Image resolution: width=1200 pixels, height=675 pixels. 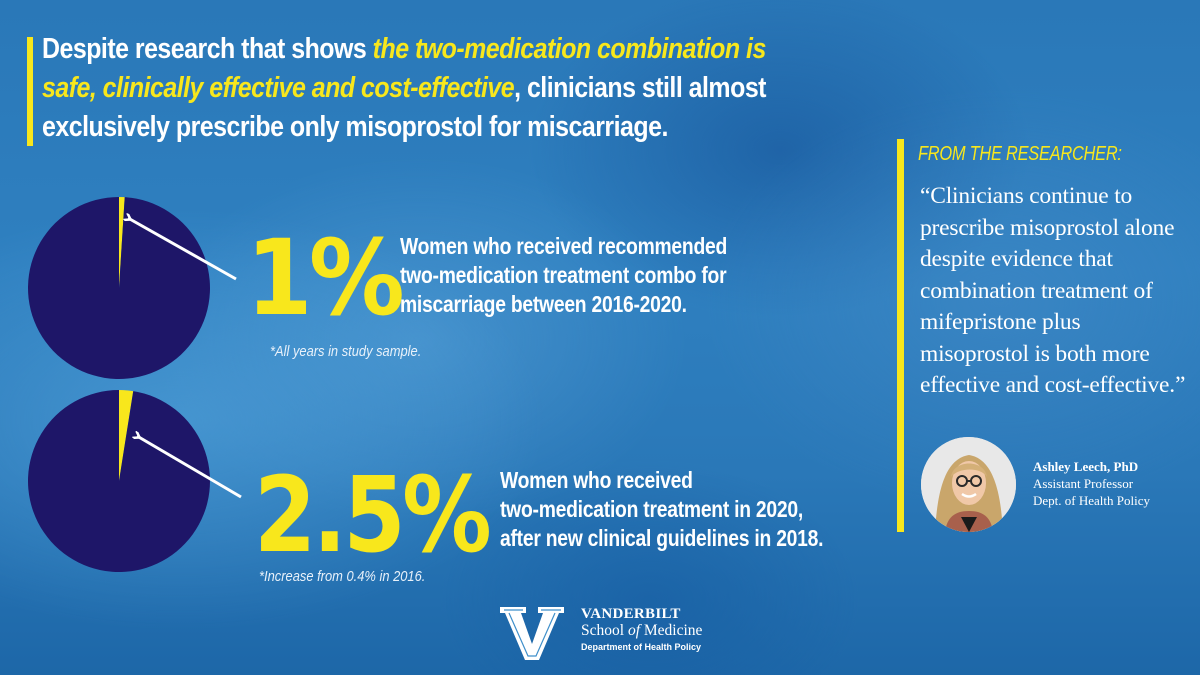 What do you see at coordinates (1016, 259) in the screenshot?
I see `quote-line: despite evidence that` at bounding box center [1016, 259].